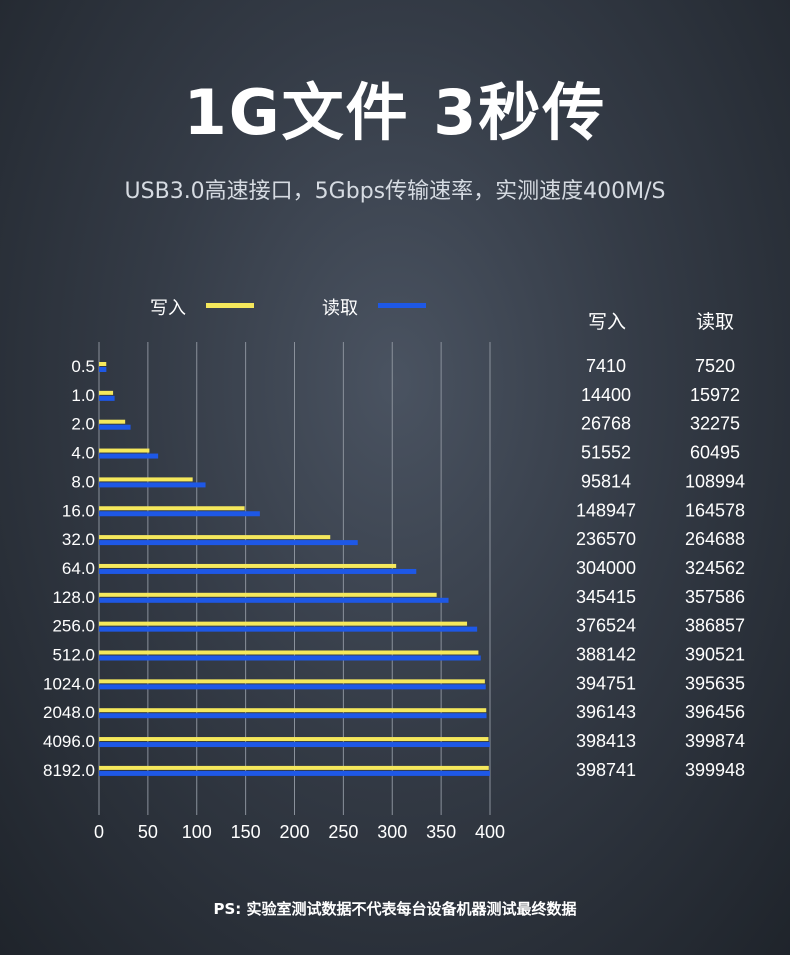  Describe the element at coordinates (606, 510) in the screenshot. I see `table-value-write: 148947` at that location.